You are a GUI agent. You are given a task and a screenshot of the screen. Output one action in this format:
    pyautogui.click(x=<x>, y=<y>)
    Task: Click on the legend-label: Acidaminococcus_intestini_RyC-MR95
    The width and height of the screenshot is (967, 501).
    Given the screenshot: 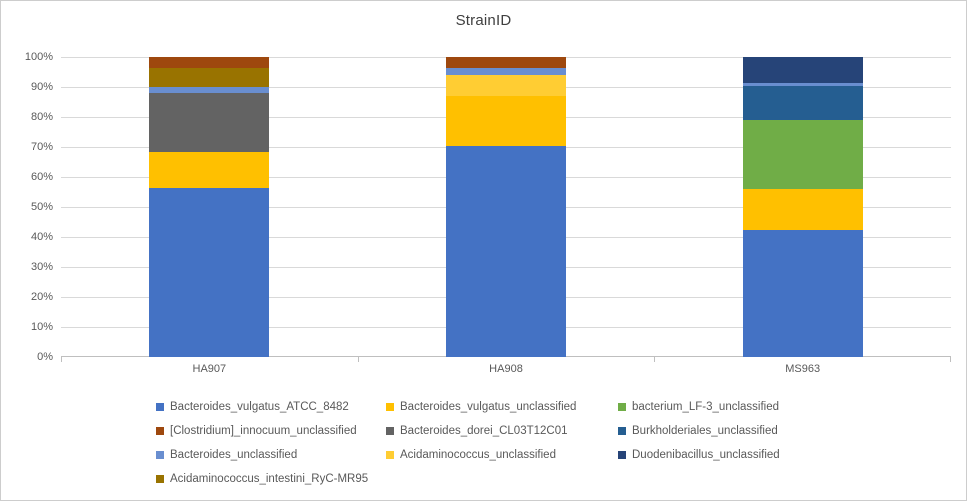 What is the action you would take?
    pyautogui.click(x=269, y=479)
    